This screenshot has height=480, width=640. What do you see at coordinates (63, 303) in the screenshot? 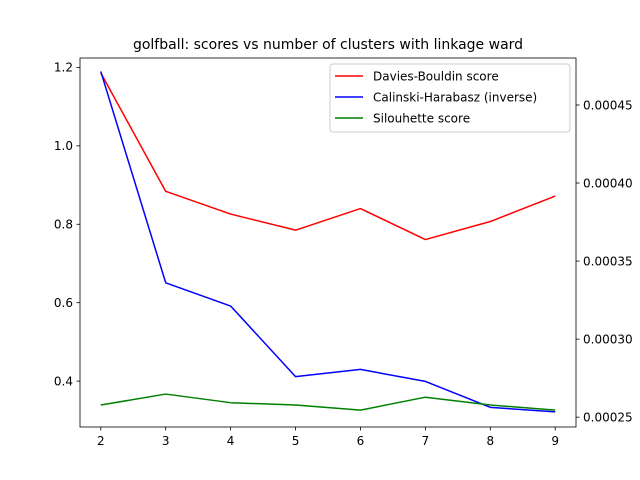
I see `left-y-tick-label-2: 0.6` at bounding box center [63, 303].